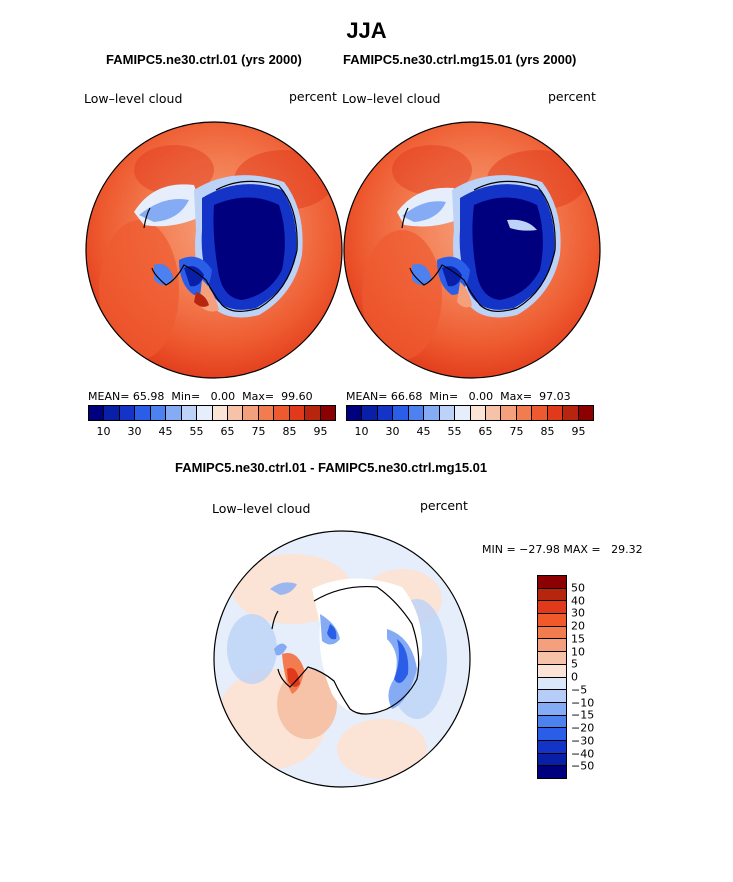 This screenshot has width=733, height=882. Describe the element at coordinates (313, 96) in the screenshot. I see `panel-1-units-label: percent` at that location.